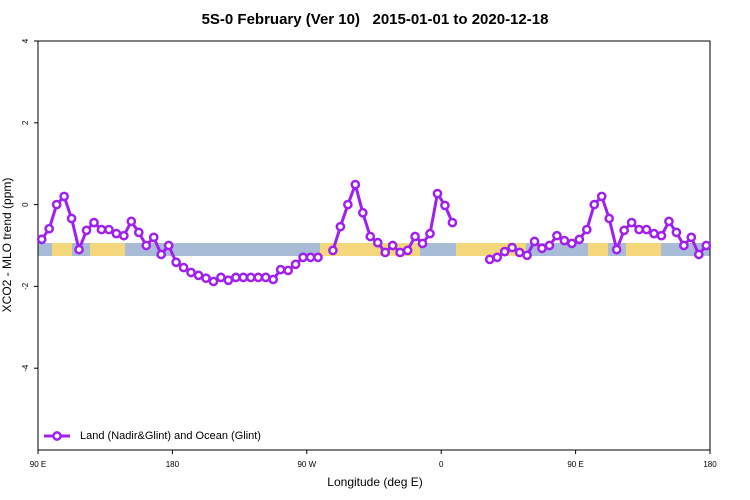  I want to click on legend-marker, so click(57, 436).